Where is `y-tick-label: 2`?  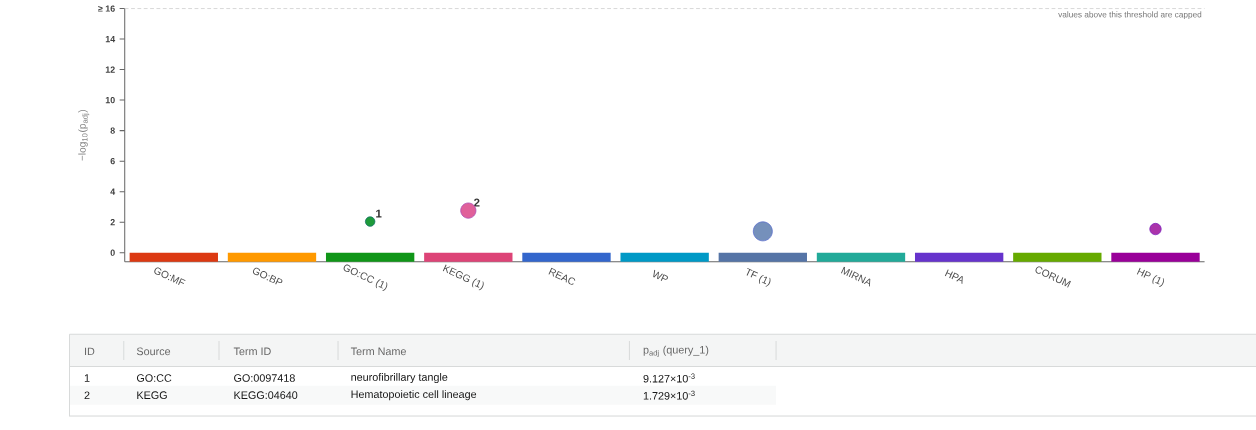
y-tick-label: 2 is located at coordinates (112, 222).